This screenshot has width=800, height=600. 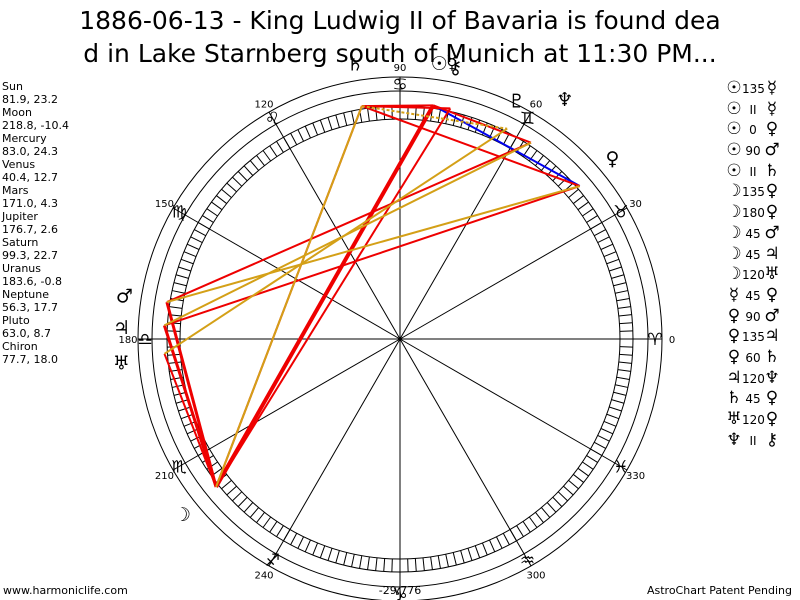 What do you see at coordinates (753, 212) in the screenshot?
I see `aspect-row: ☽180♀` at bounding box center [753, 212].